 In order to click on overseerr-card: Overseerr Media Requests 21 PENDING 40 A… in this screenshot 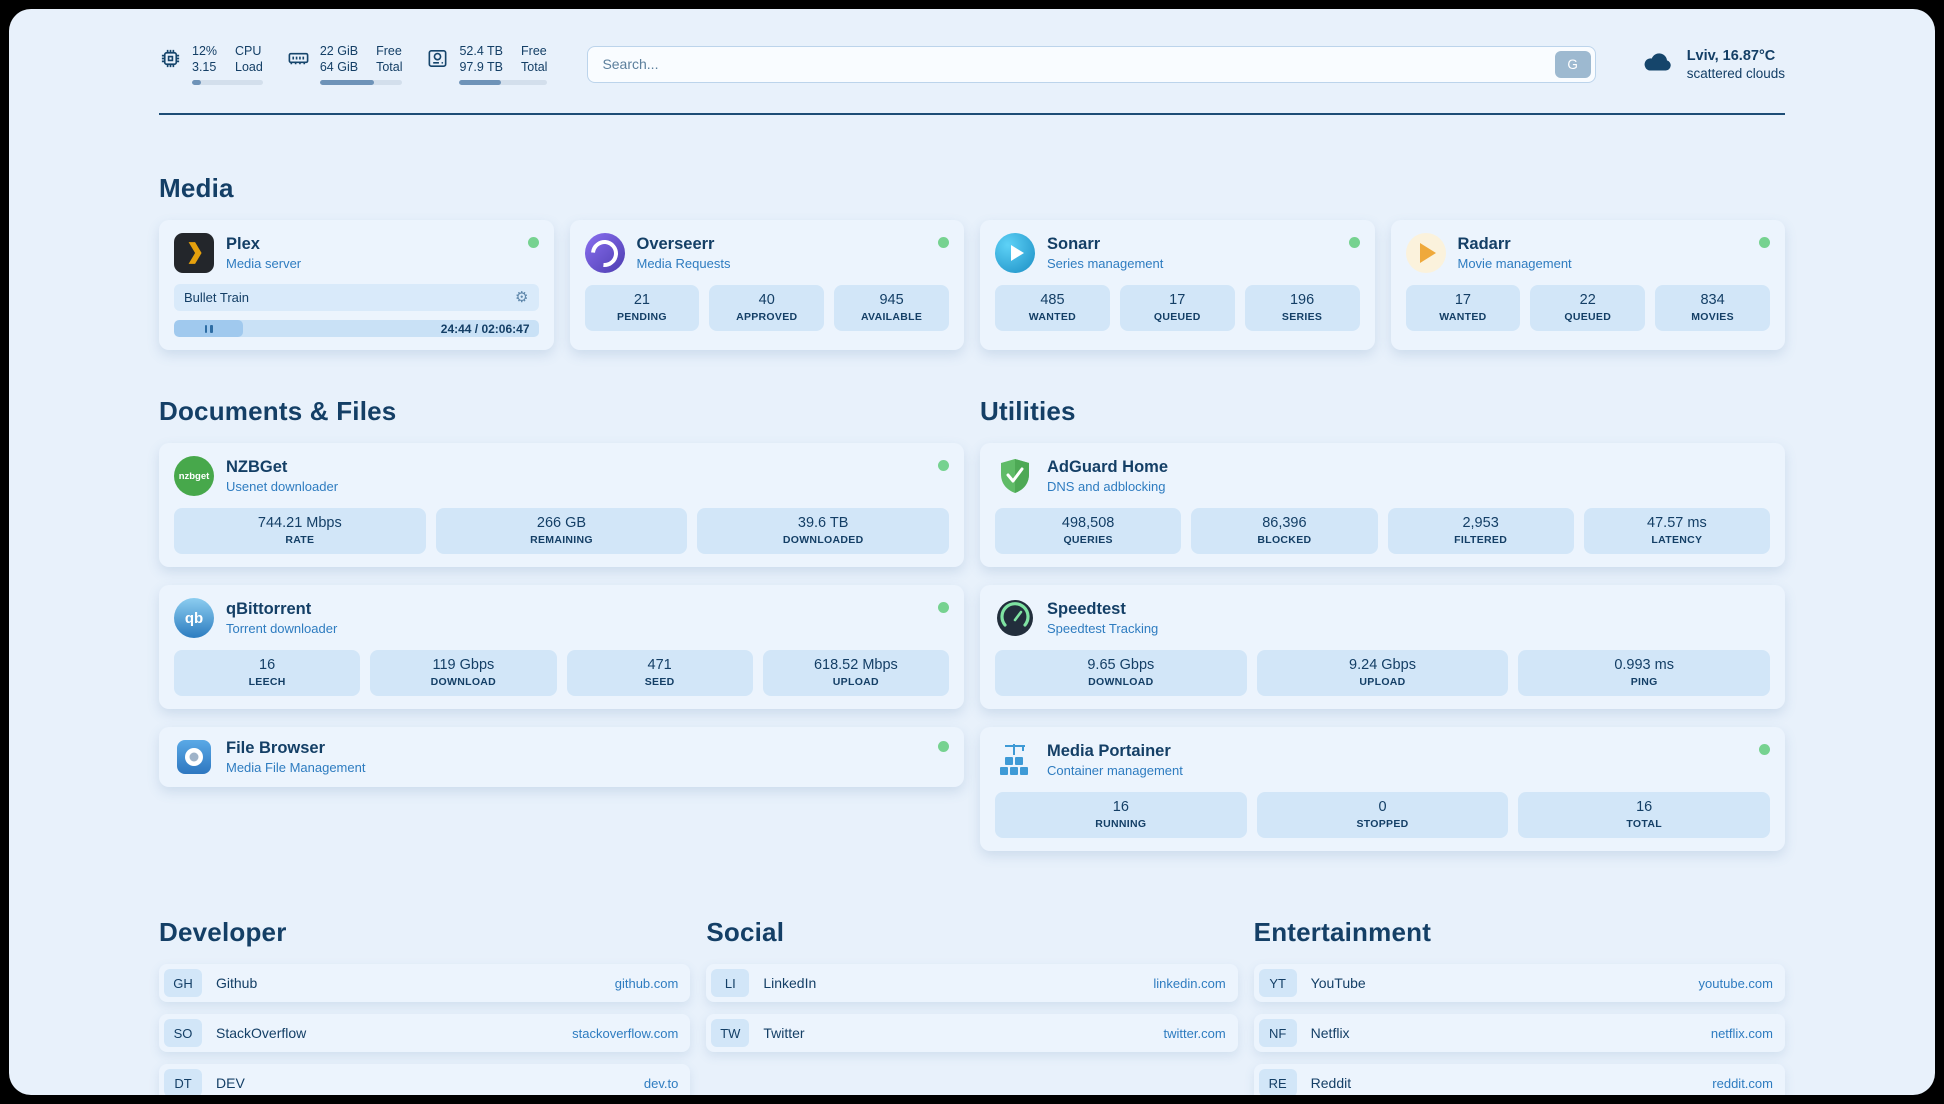, I will do `click(766, 285)`.